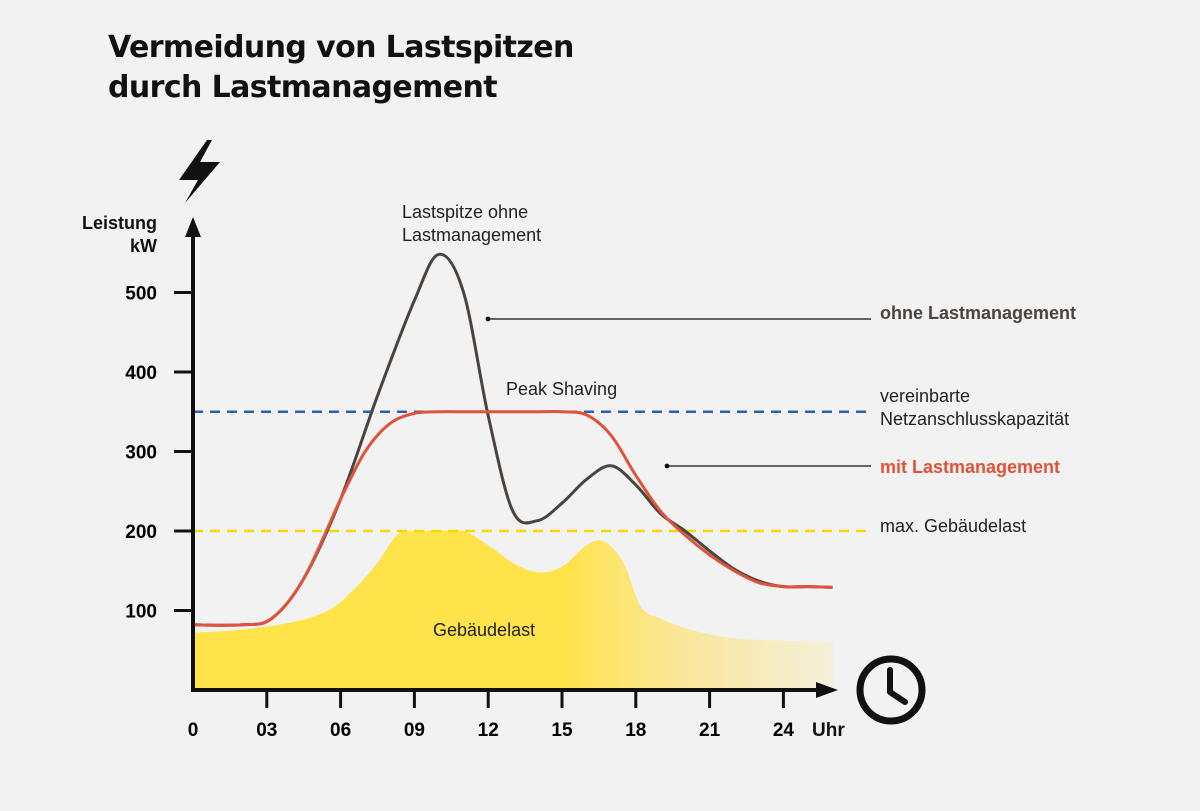 This screenshot has width=1200, height=811. I want to click on x-tick-label: 12, so click(488, 730).